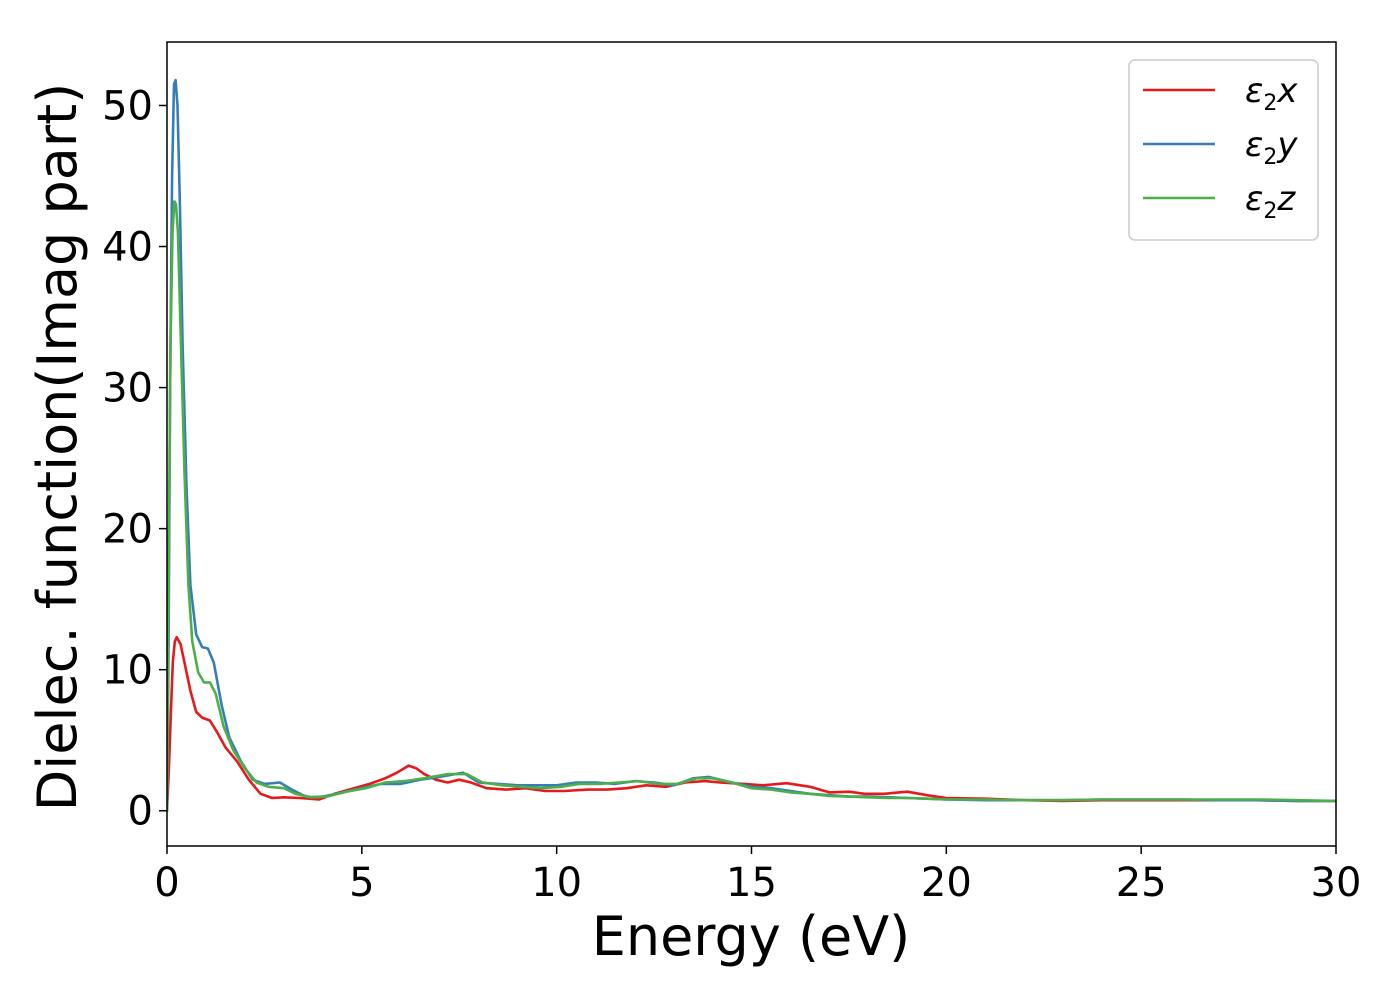 This screenshot has width=1400, height=1000. Describe the element at coordinates (127, 671) in the screenshot. I see `y-tick-label: 10` at that location.